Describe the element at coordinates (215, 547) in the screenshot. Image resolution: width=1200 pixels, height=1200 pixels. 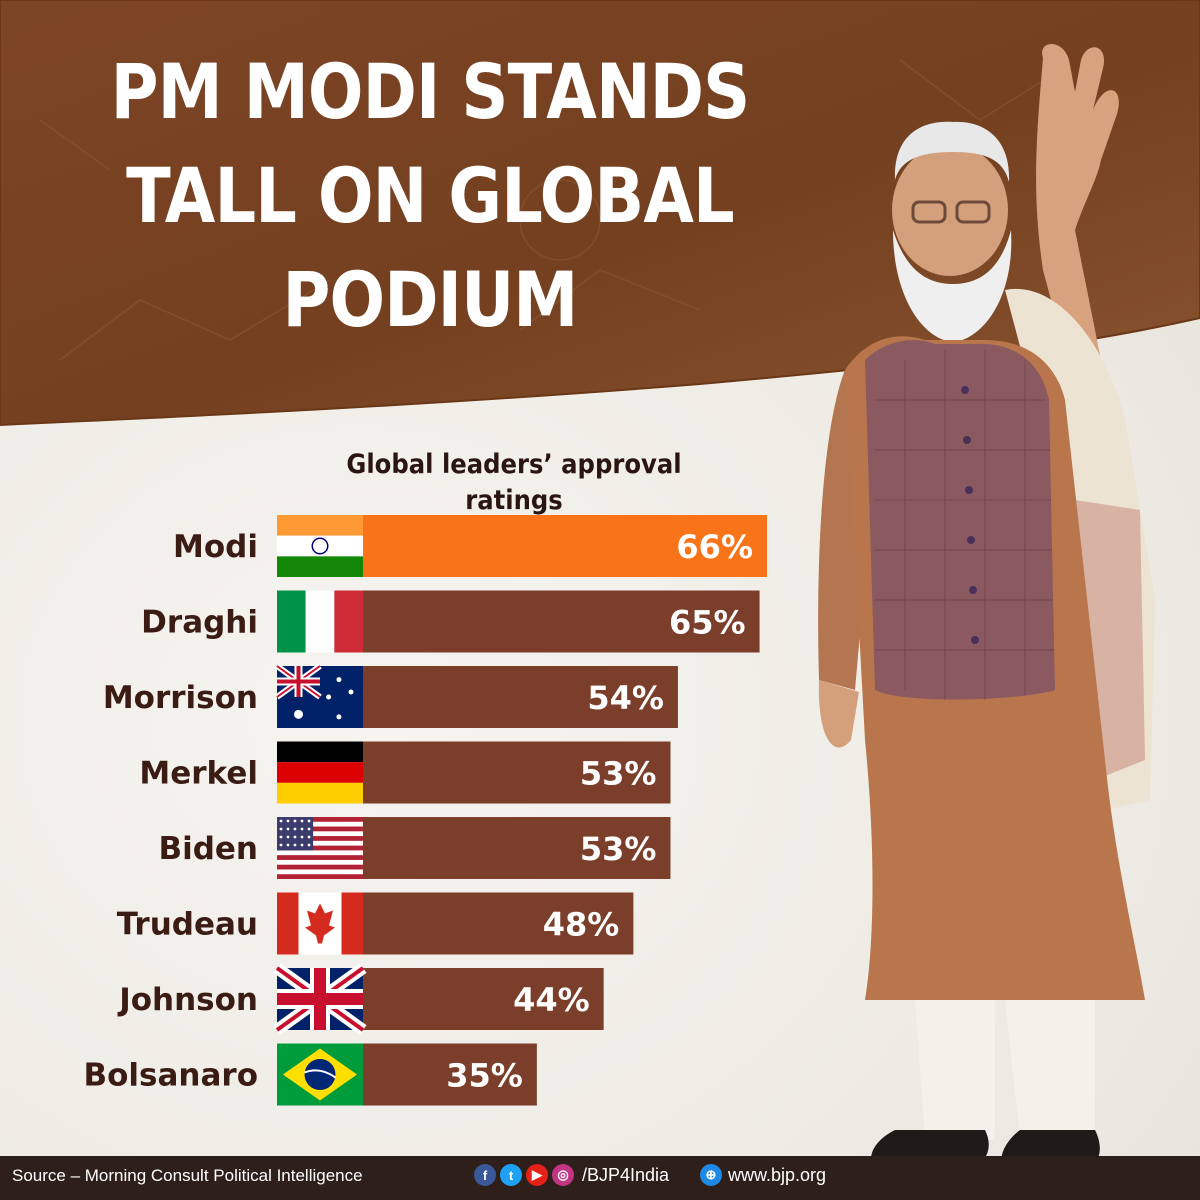
I see `leader-name-label: Modi` at that location.